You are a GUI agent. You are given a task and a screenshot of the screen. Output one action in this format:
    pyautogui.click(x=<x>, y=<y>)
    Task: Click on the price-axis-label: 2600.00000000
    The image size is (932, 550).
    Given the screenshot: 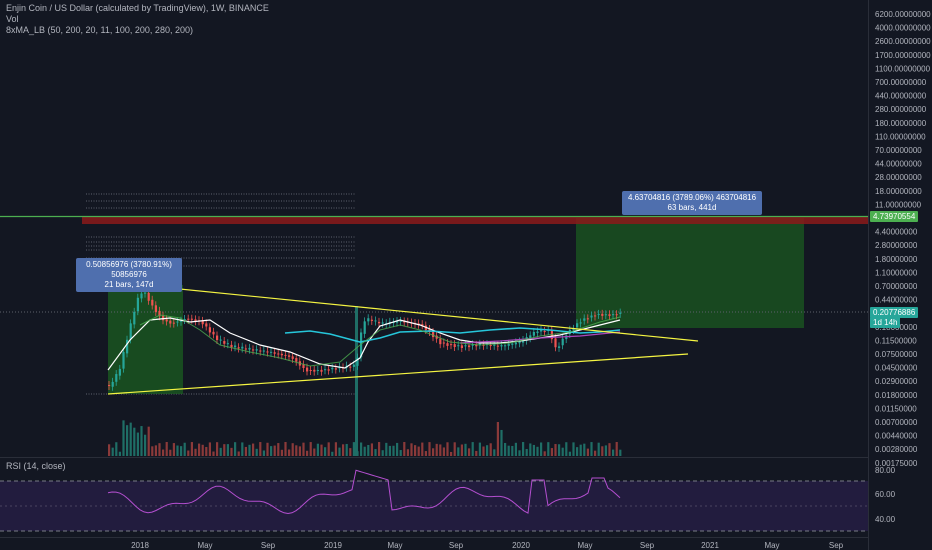 What is the action you would take?
    pyautogui.click(x=903, y=41)
    